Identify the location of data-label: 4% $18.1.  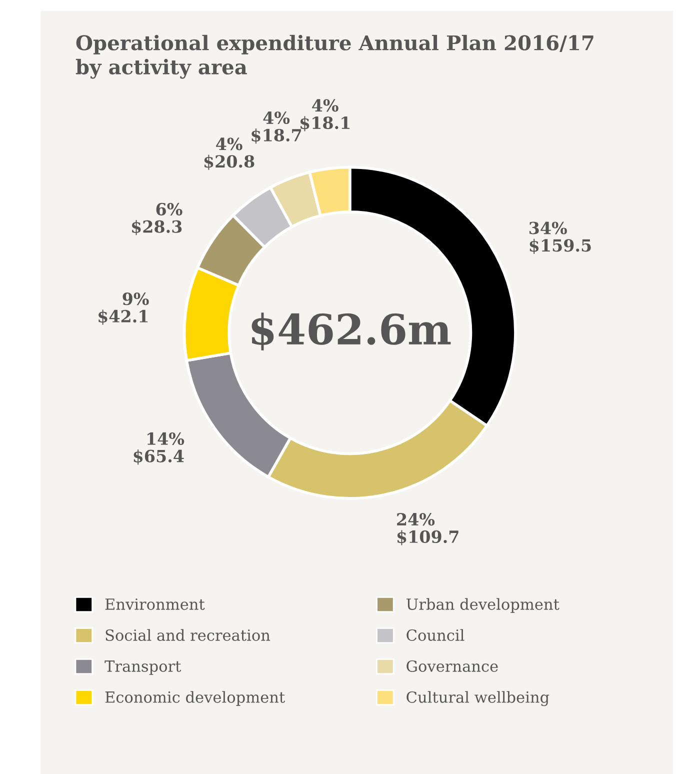
(325, 115).